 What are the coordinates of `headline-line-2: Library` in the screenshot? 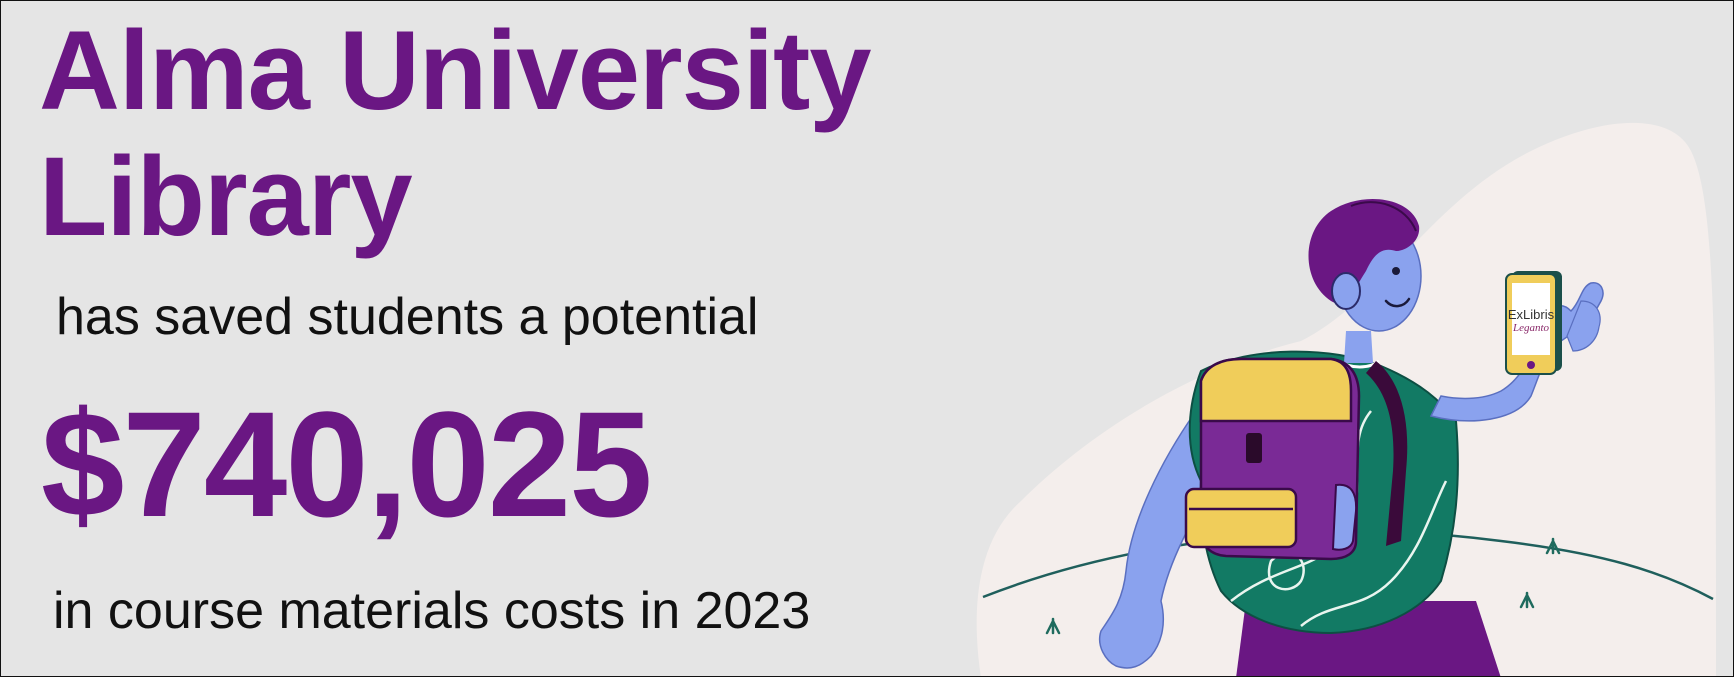 It's located at (226, 196).